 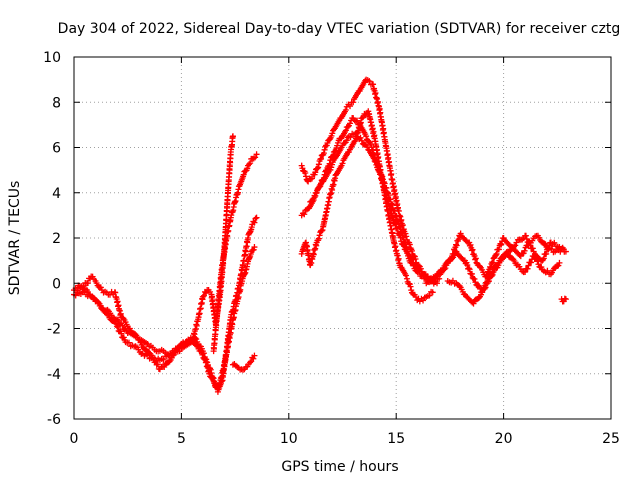 I want to click on x-tick-label: 0, so click(x=74, y=439).